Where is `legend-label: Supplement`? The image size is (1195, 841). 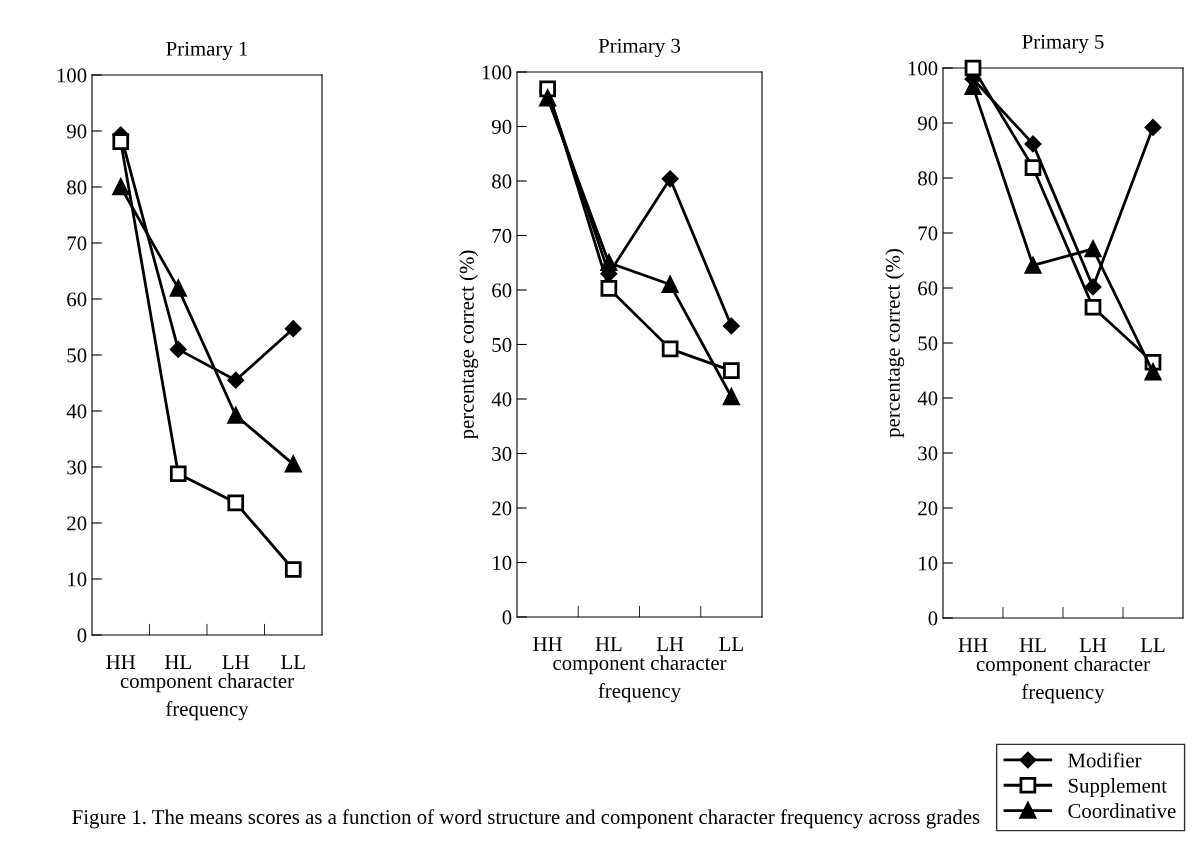
legend-label: Supplement is located at coordinates (1117, 787).